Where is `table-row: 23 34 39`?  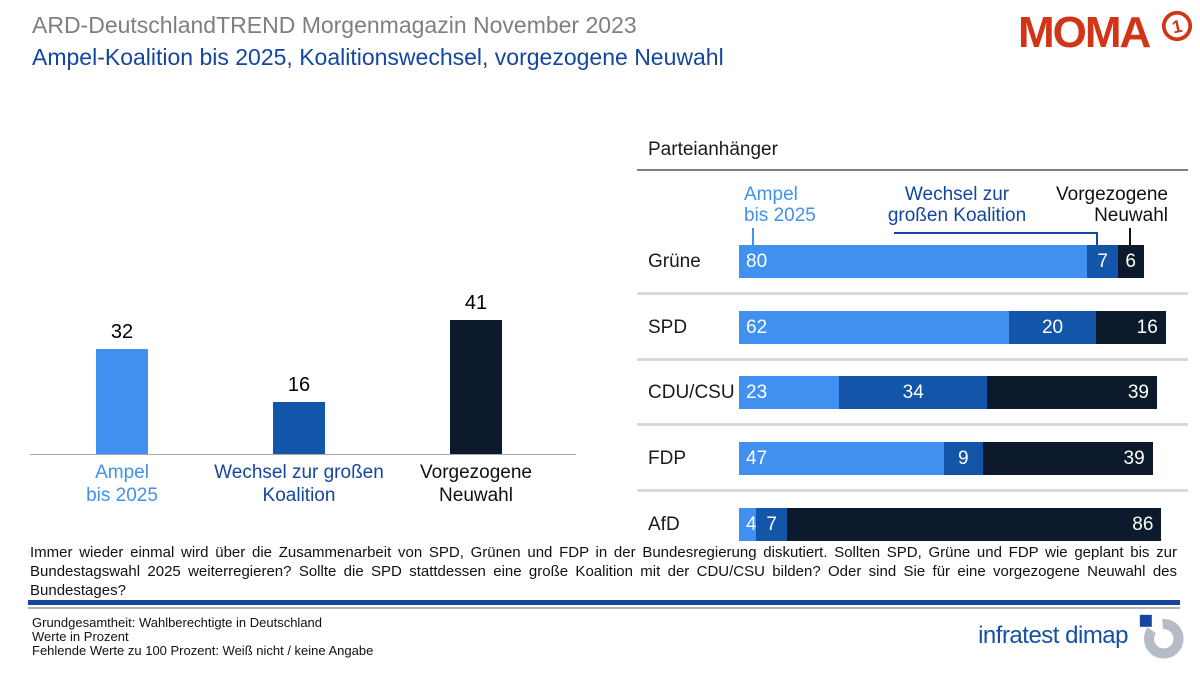
table-row: 23 34 39 is located at coordinates (957, 392).